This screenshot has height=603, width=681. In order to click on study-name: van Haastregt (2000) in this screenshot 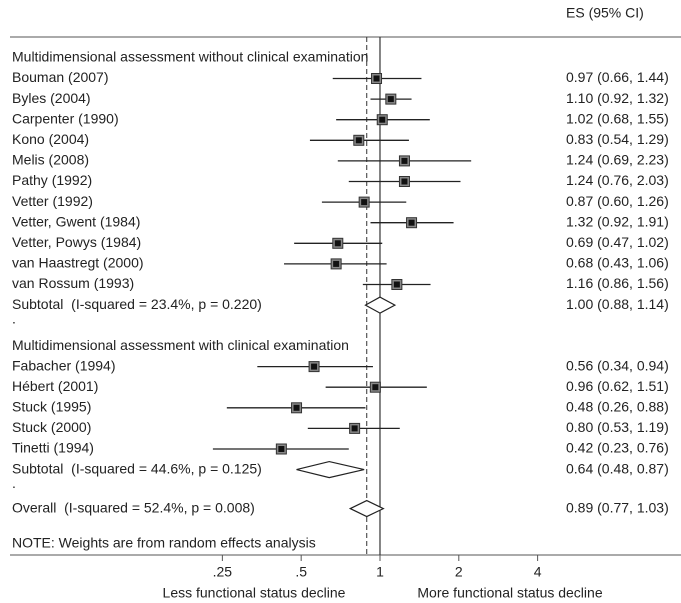, I will do `click(78, 263)`.